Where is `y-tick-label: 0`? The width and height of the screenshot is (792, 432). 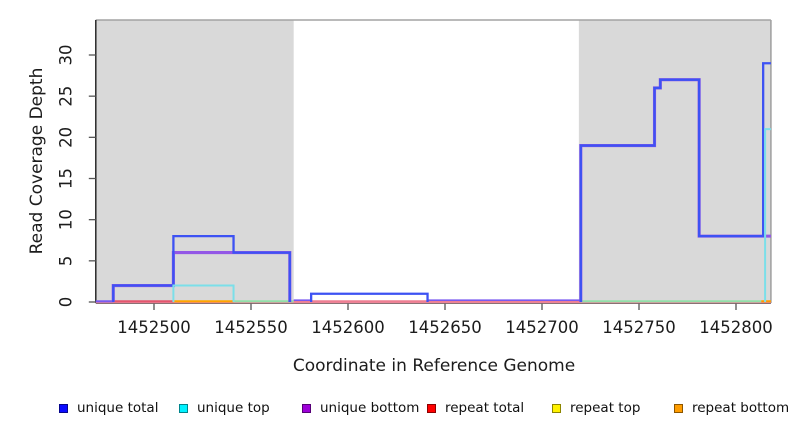 y-tick-label: 0 is located at coordinates (66, 302).